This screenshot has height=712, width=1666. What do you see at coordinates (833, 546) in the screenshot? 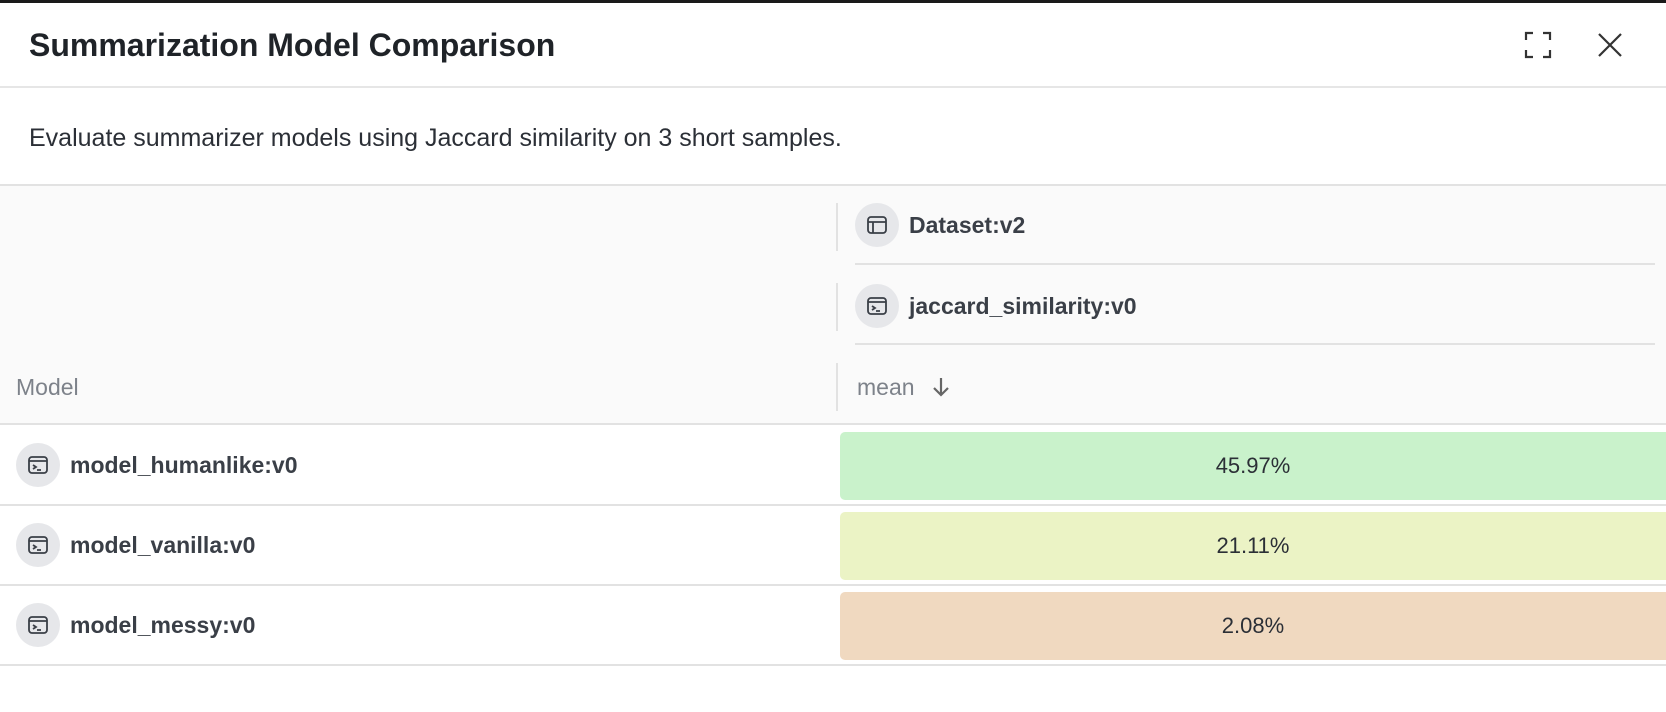
I see `table-row: model_vanilla:v0 21.11%` at bounding box center [833, 546].